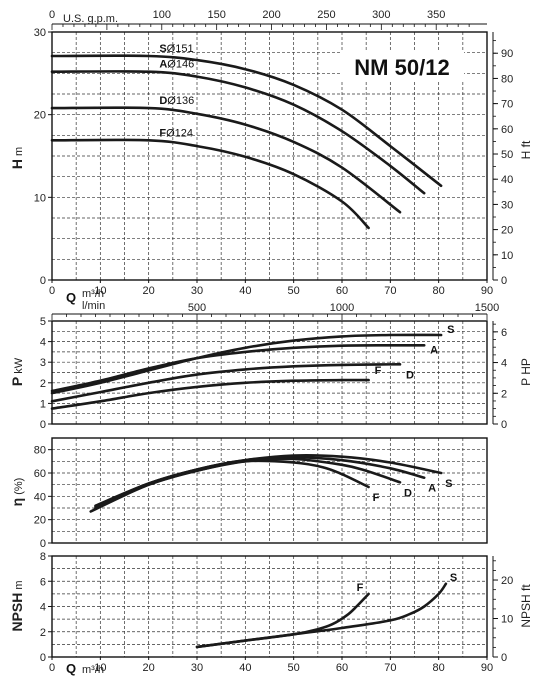 The image size is (556, 691). I want to click on efficiency-curve-s, so click(268, 480).